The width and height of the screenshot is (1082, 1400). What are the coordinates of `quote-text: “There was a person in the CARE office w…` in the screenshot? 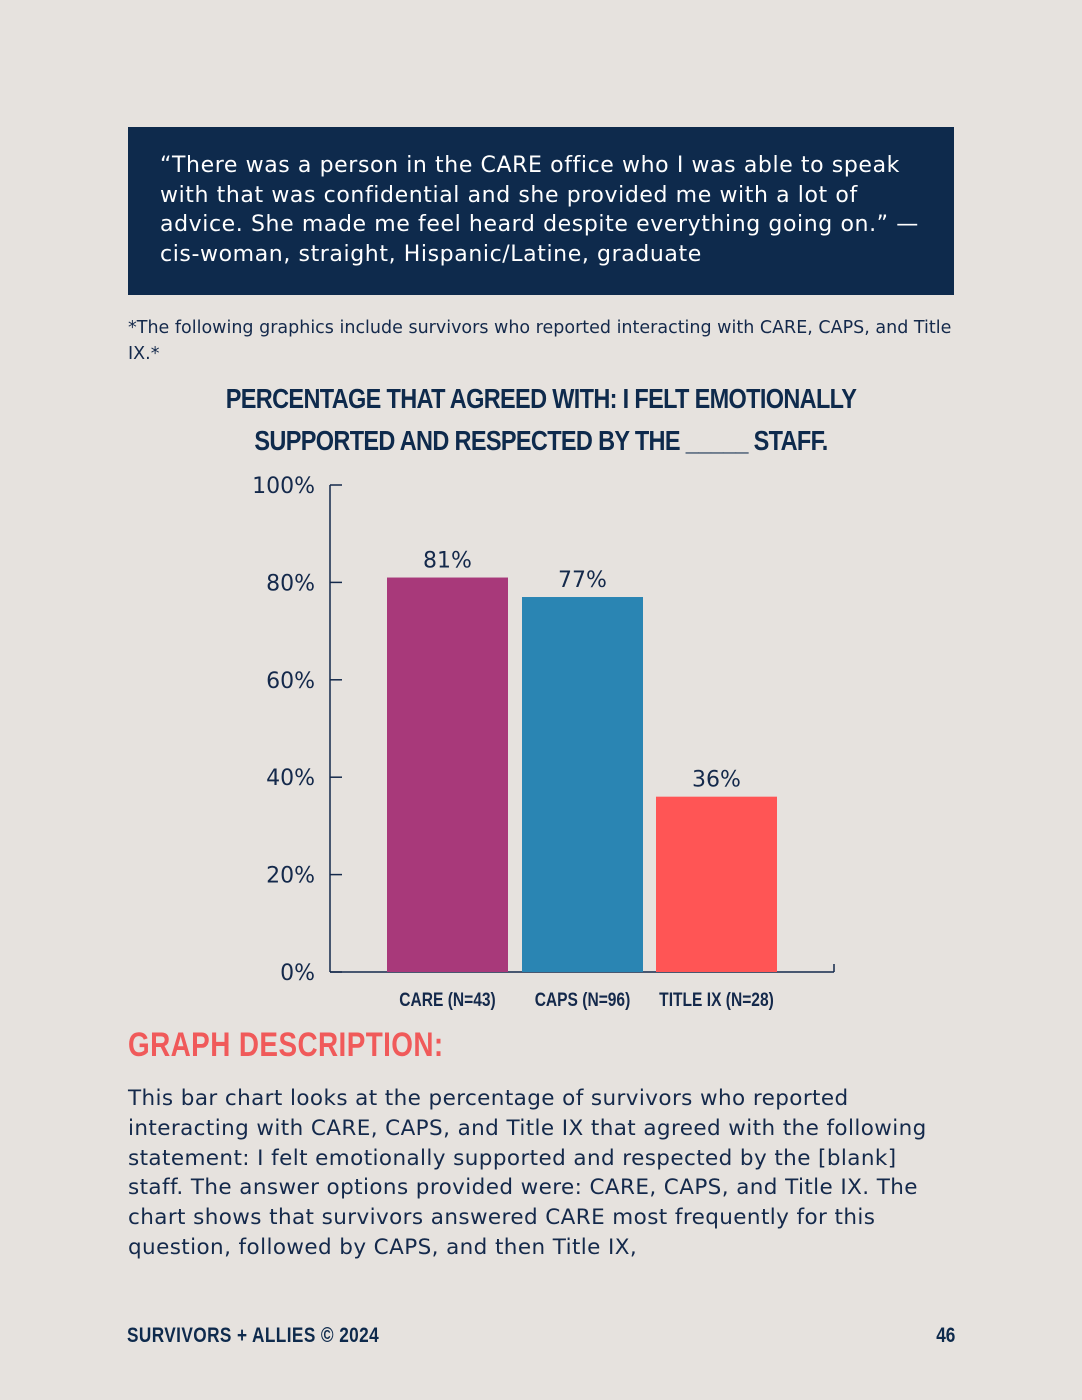 It's located at (539, 210).